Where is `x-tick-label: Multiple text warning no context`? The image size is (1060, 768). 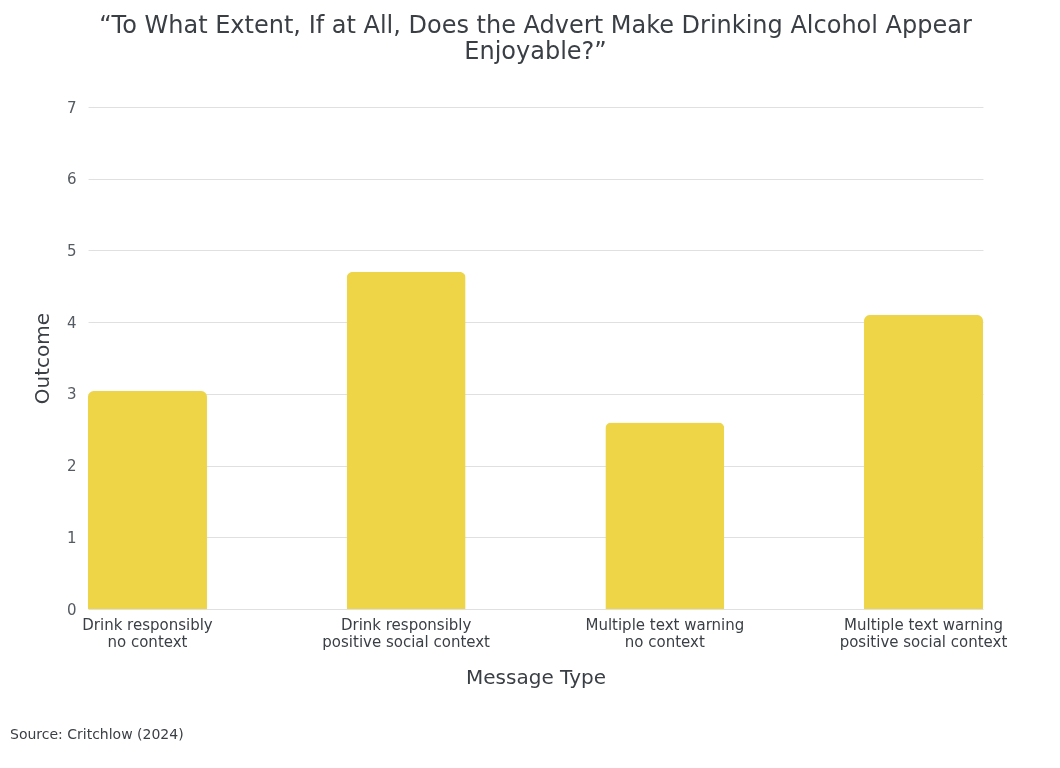 x-tick-label: Multiple text warning no context is located at coordinates (665, 633).